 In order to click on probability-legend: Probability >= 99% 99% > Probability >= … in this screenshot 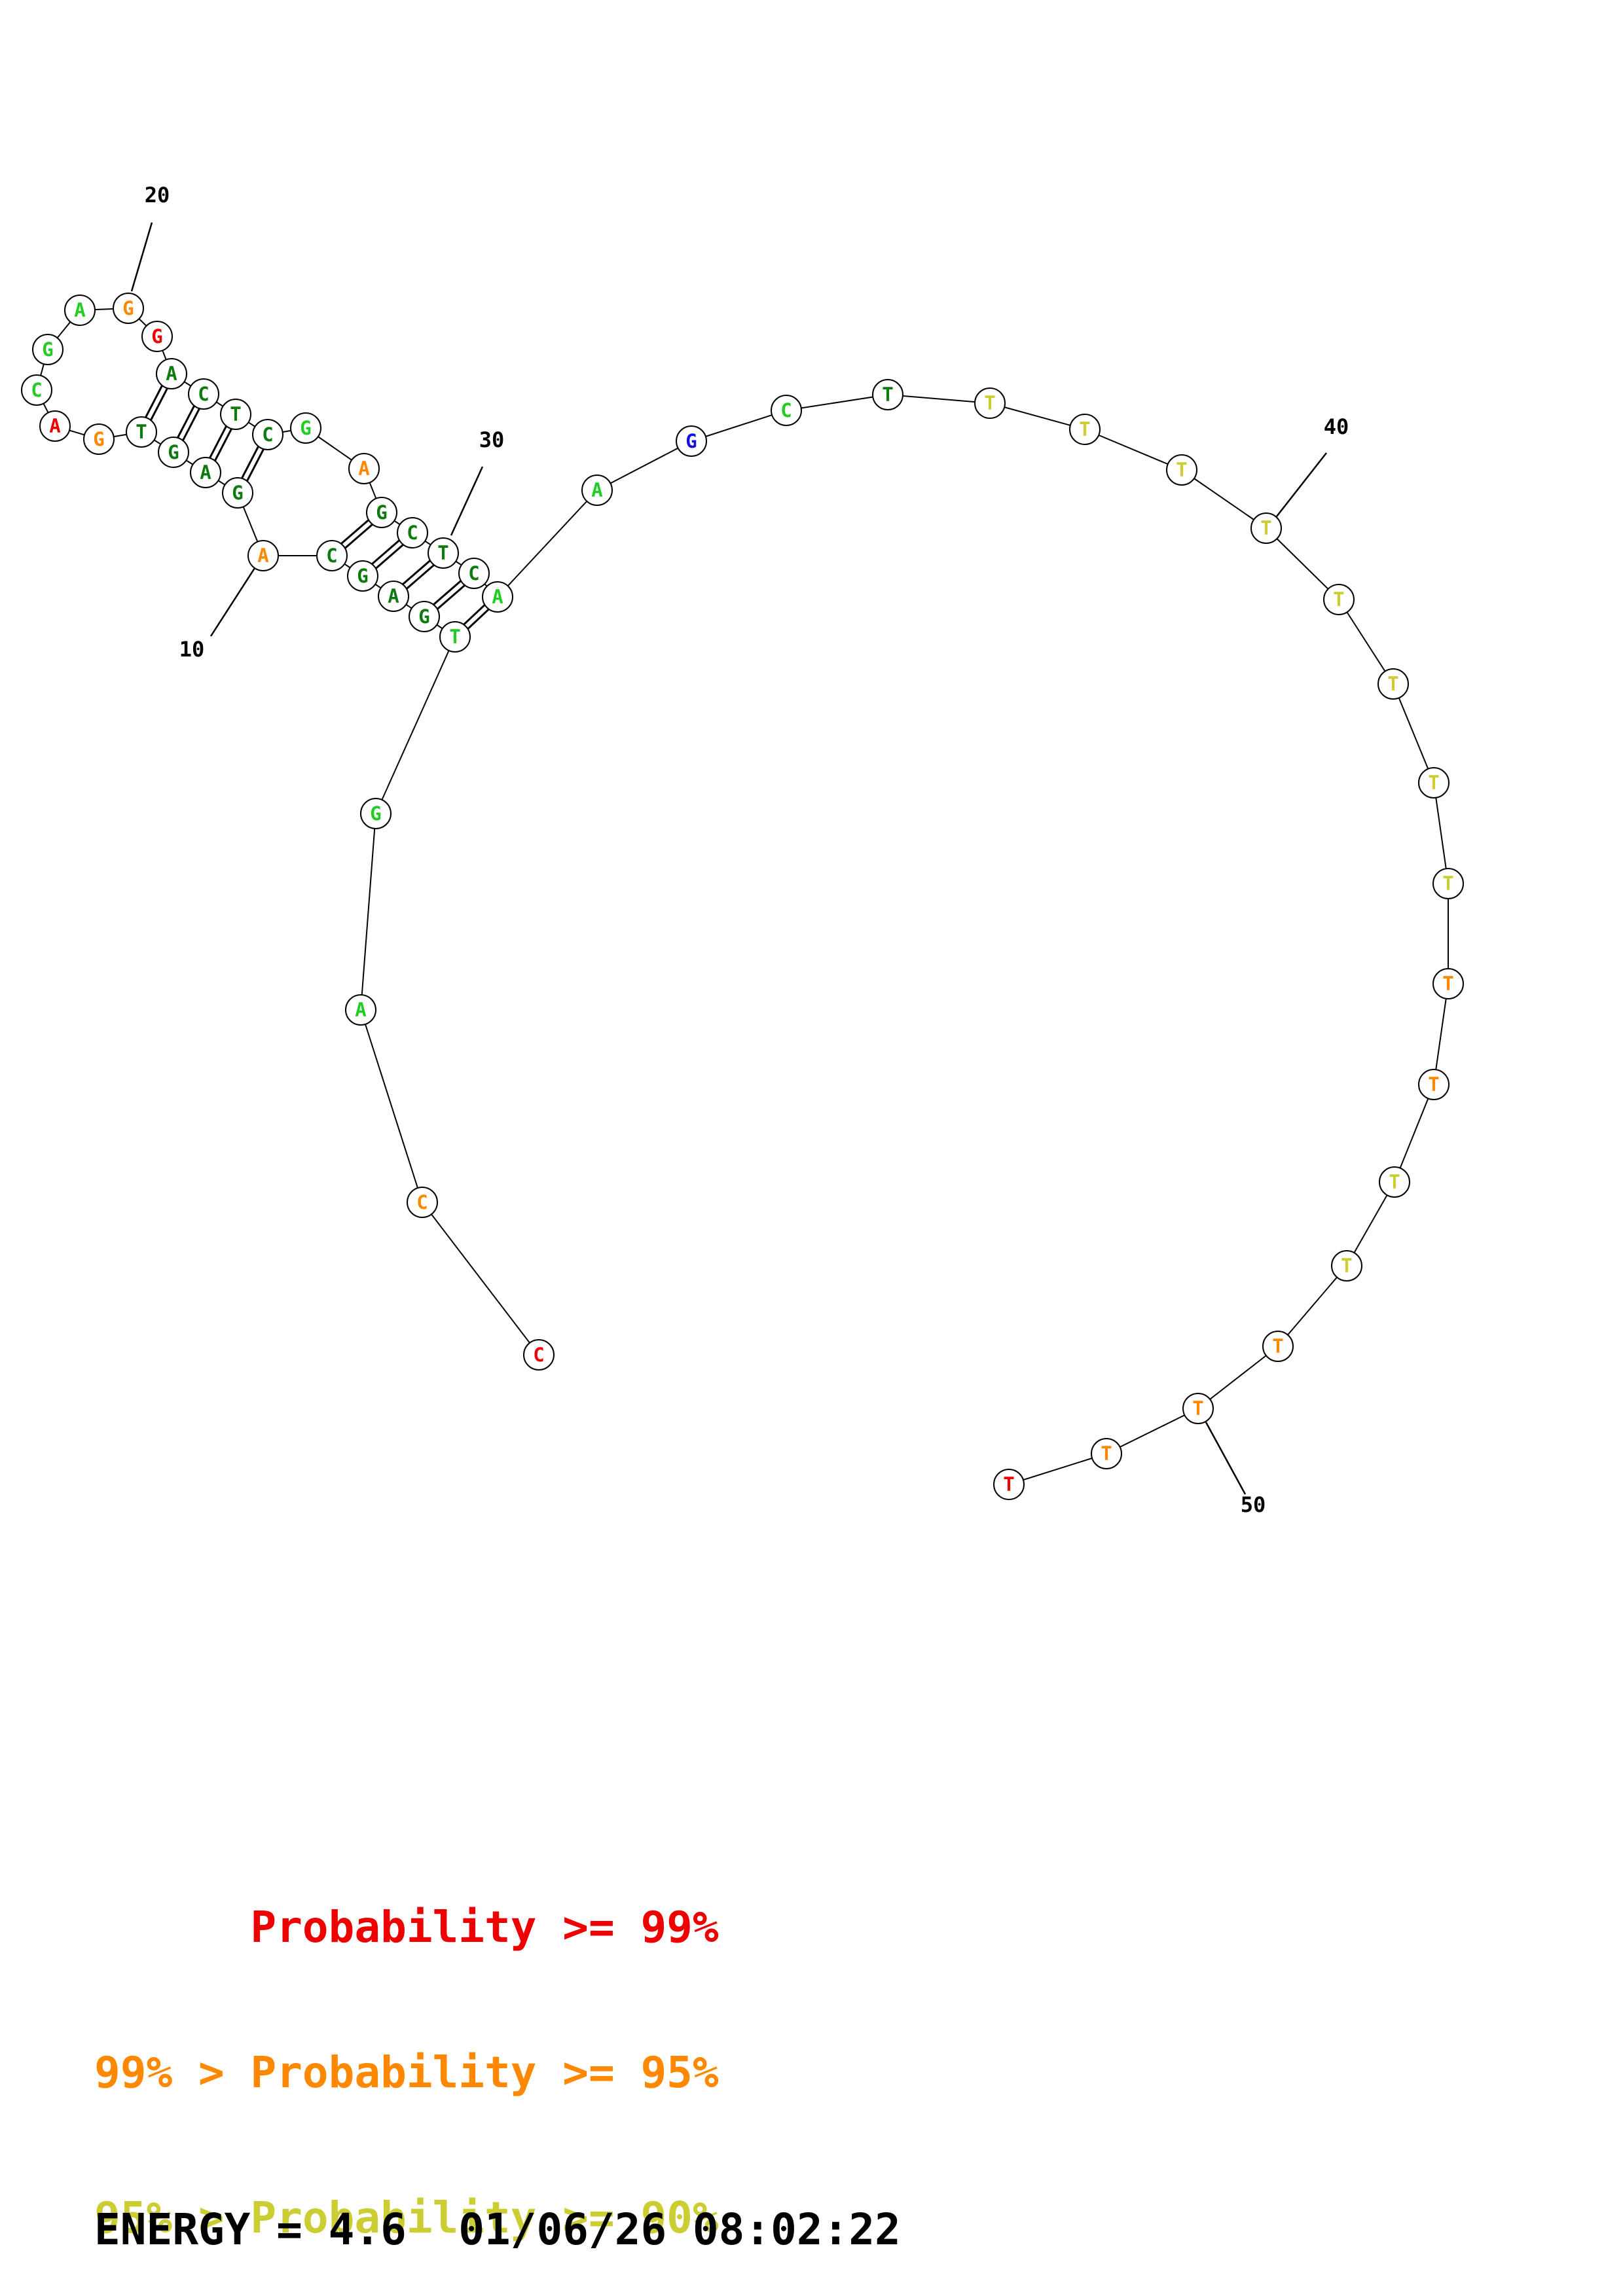, I will do `click(406, 2051)`.